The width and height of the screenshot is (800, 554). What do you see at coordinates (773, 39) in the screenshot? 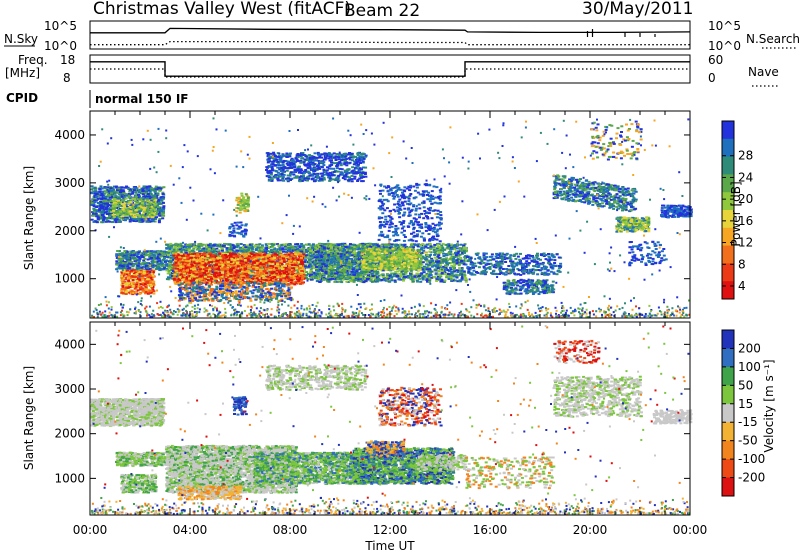
I see `nsearch-label: N.Search` at bounding box center [773, 39].